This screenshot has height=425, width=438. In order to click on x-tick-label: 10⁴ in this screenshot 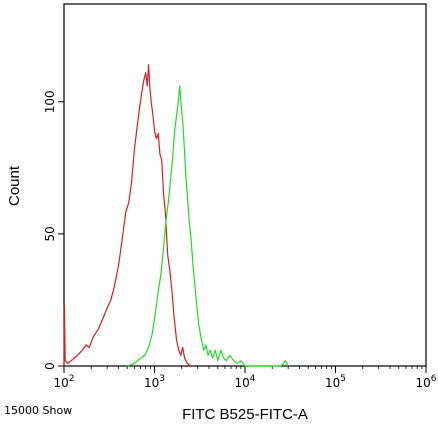, I will do `click(244, 382)`.